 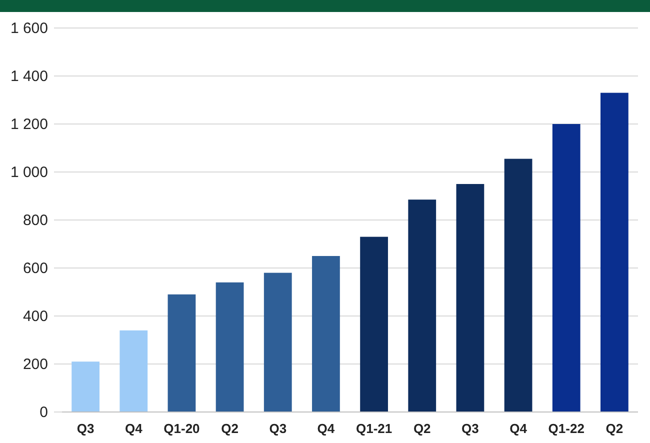 What do you see at coordinates (566, 428) in the screenshot?
I see `x-tick-label: Q1-22` at bounding box center [566, 428].